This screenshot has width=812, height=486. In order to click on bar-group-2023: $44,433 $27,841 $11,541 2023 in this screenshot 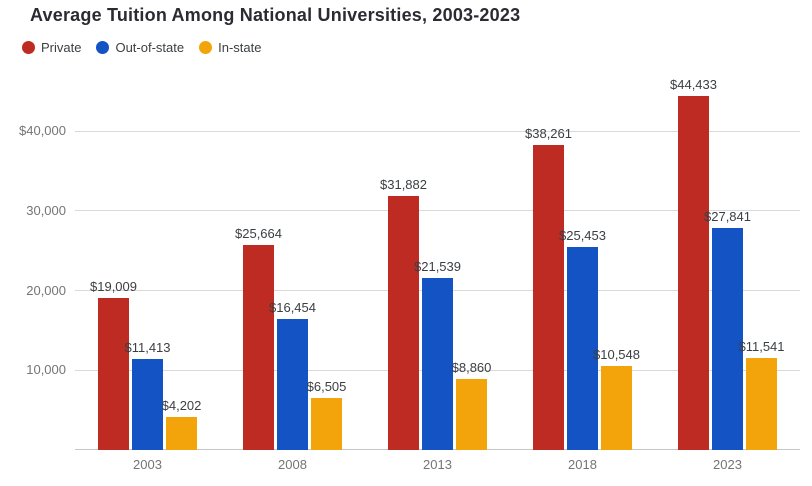, I will do `click(727, 274)`.